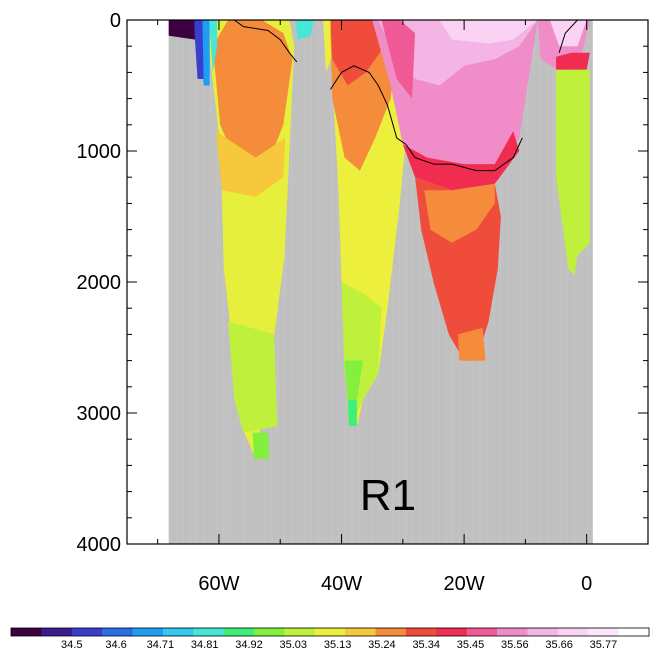 The height and width of the screenshot is (660, 662). I want to click on region-east-ridge-red, so click(573, 61).